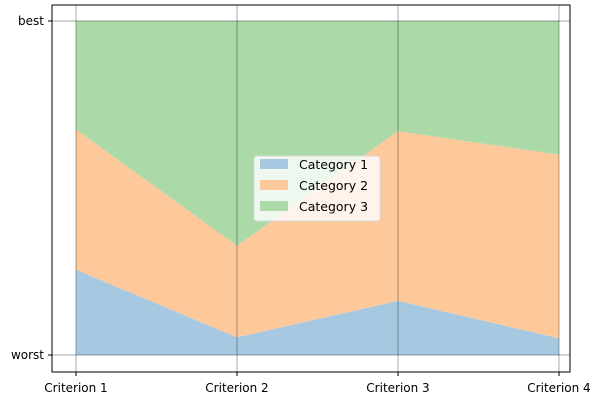  Describe the element at coordinates (31, 188) in the screenshot. I see `y-axis: worst best` at that location.